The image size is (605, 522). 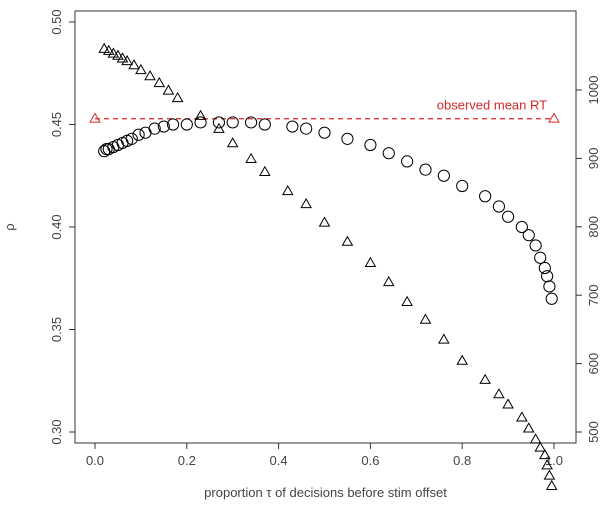 What do you see at coordinates (462, 460) in the screenshot?
I see `x-tick-label: 0.8` at bounding box center [462, 460].